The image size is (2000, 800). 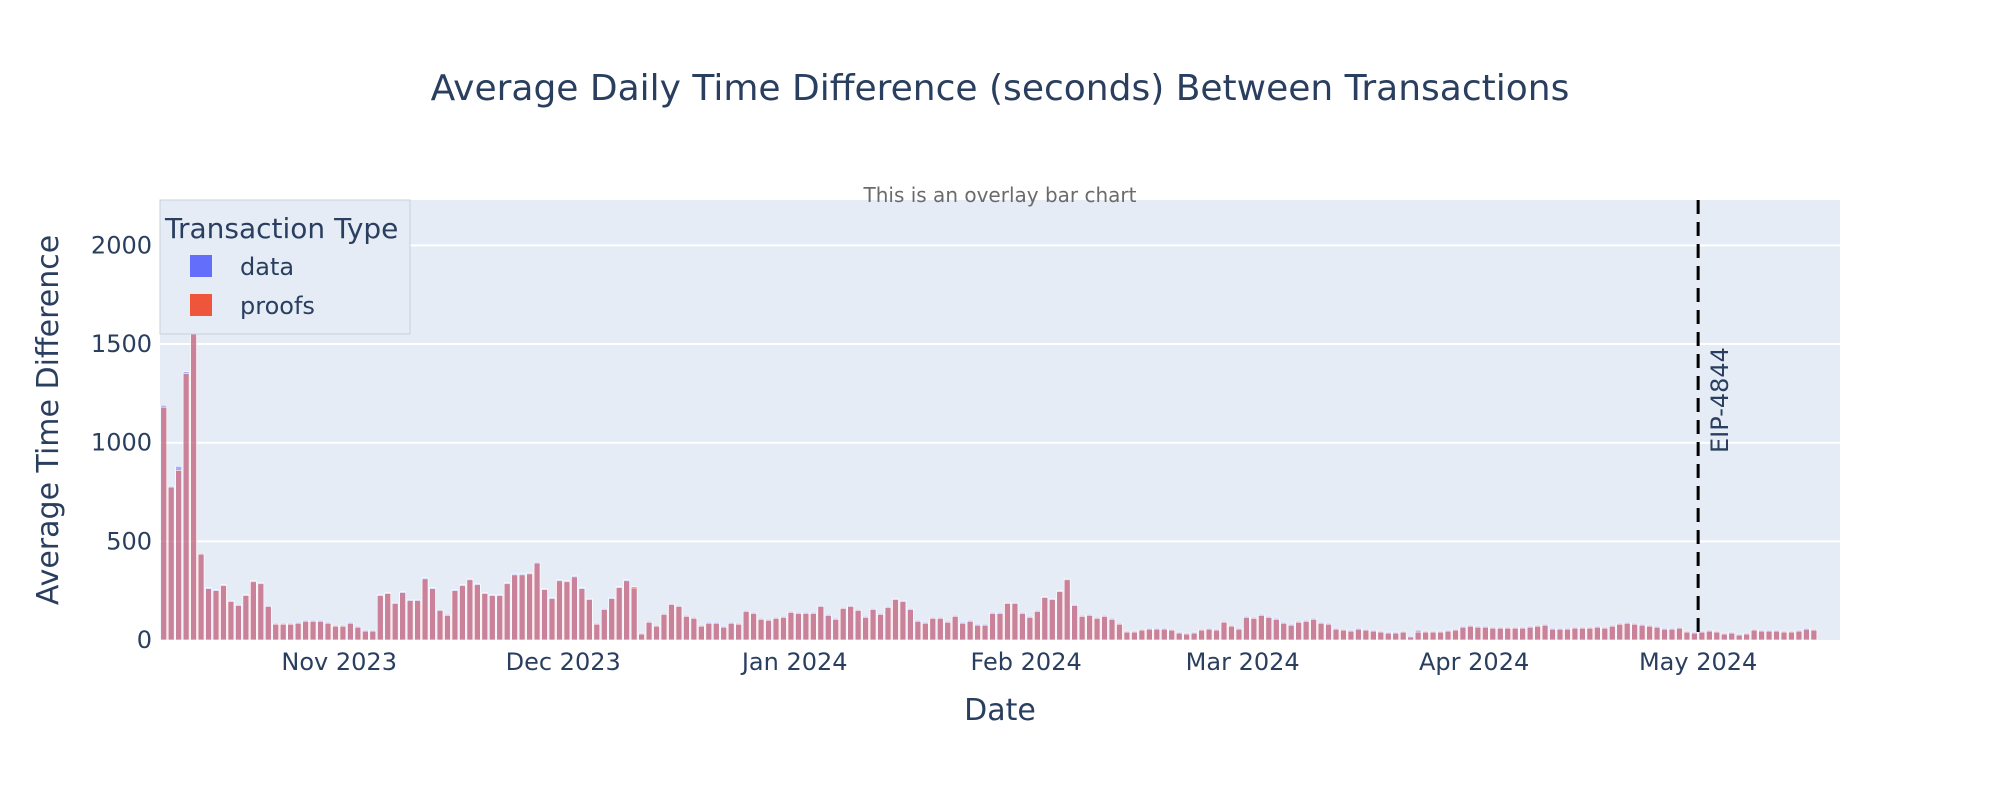 What do you see at coordinates (1000, 195) in the screenshot?
I see `chart-subtitle: This is an overlay bar chart` at bounding box center [1000, 195].